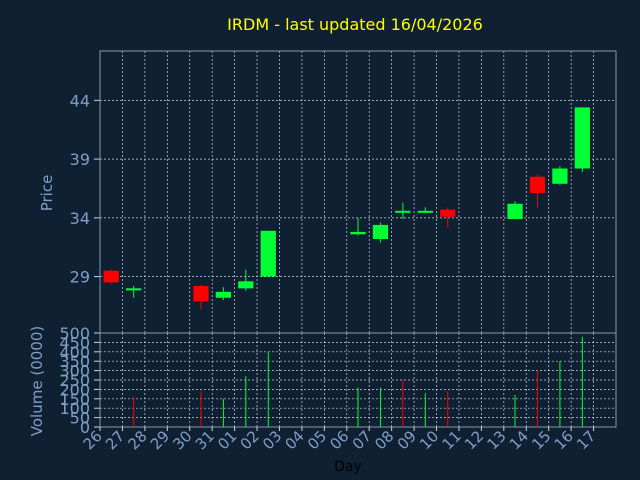 This screenshot has width=640, height=480. Describe the element at coordinates (74, 342) in the screenshot. I see `volume-tick-label: 450` at that location.